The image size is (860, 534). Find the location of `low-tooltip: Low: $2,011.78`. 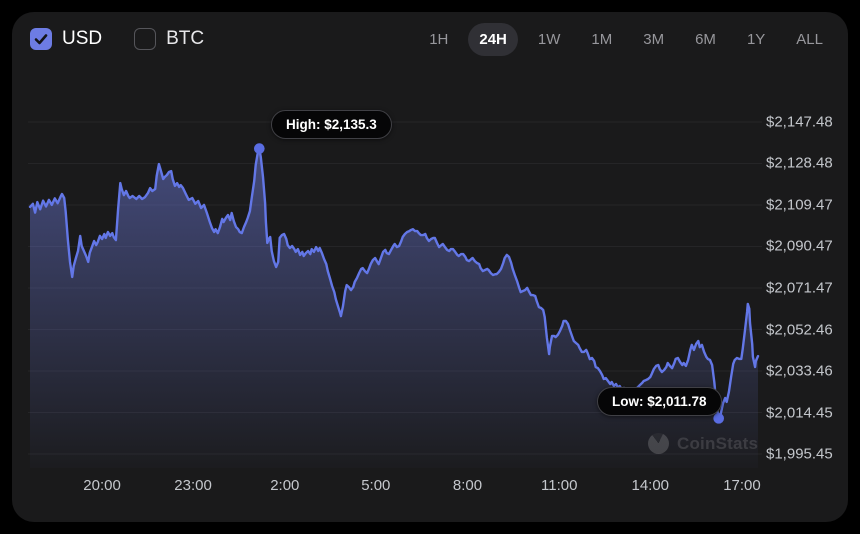

low-tooltip: Low: $2,011.78 is located at coordinates (659, 401).